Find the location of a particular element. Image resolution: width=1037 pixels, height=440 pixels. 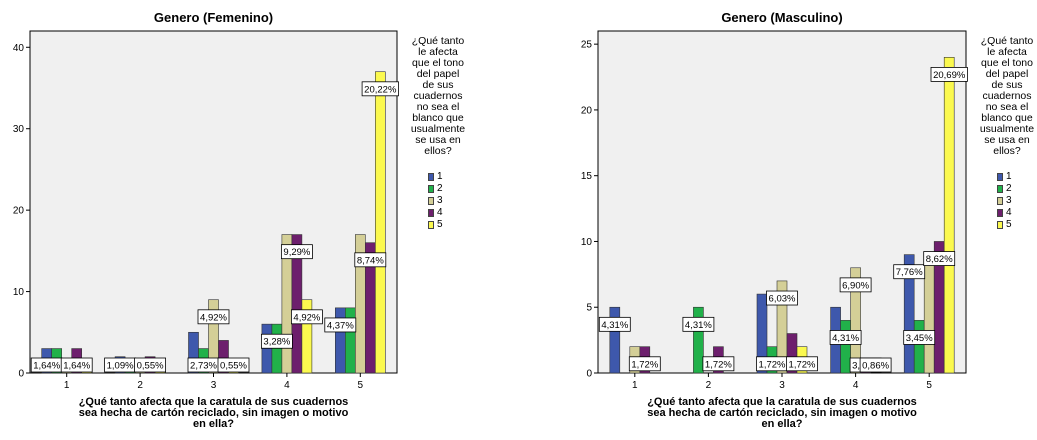

data-label: 8,74% is located at coordinates (370, 260).